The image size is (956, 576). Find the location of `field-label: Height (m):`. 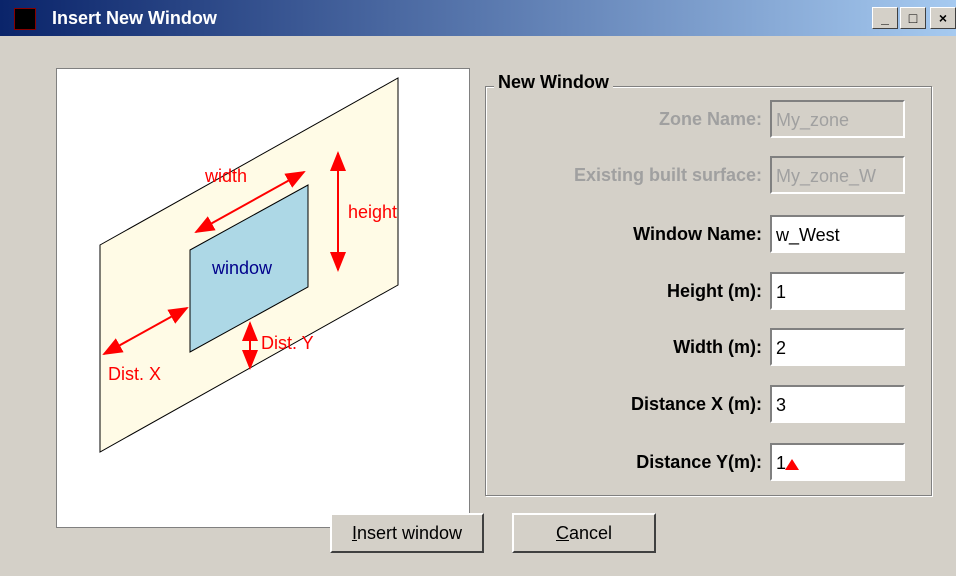

field-label: Height (m): is located at coordinates (714, 291).